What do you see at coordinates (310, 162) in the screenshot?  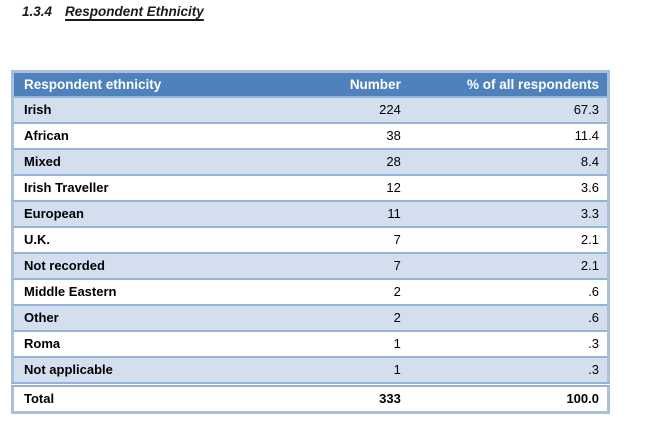 I see `table-row: Mixed 28 8.4` at bounding box center [310, 162].